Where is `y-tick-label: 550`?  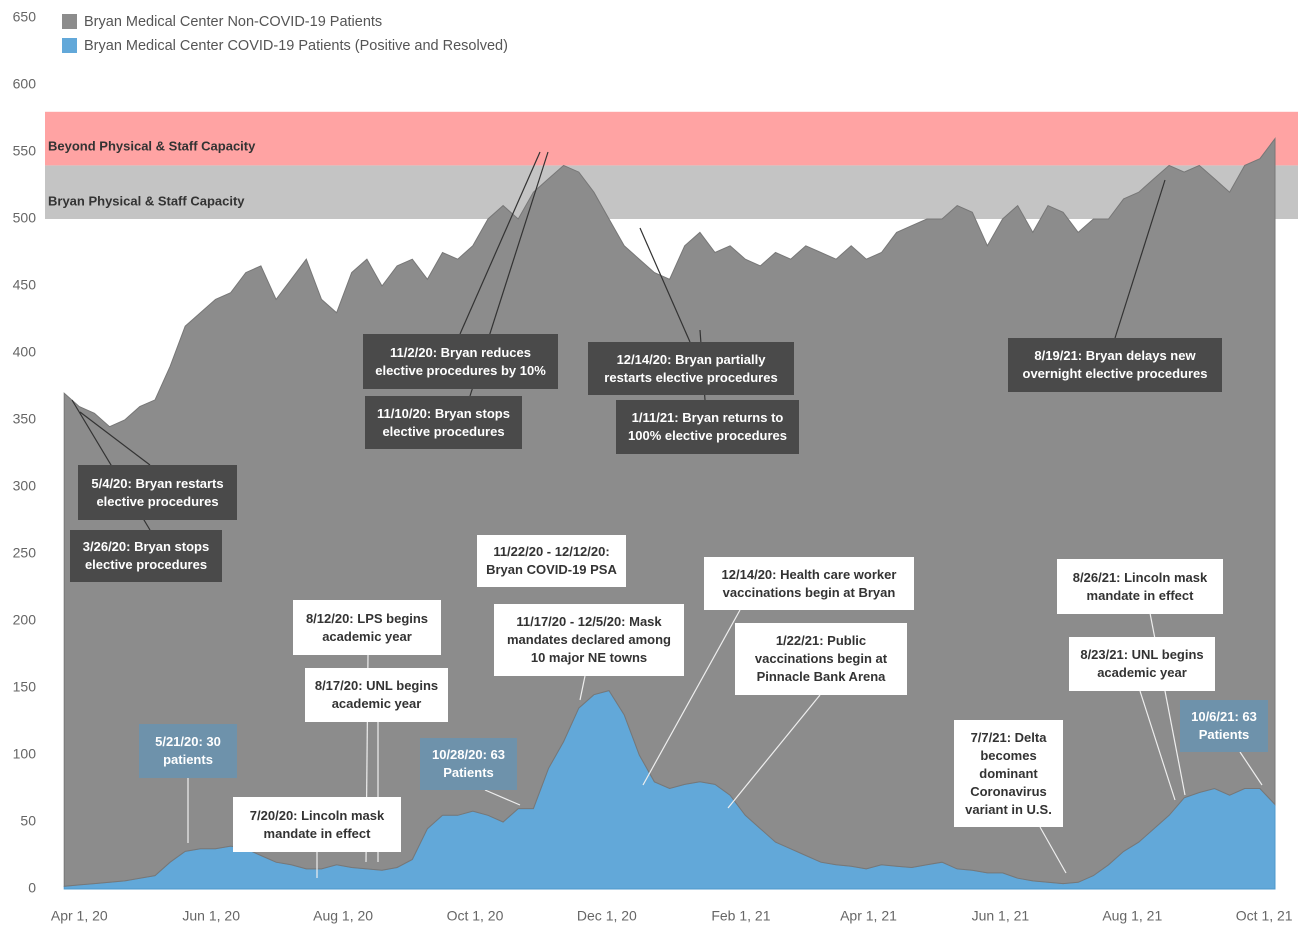
y-tick-label: 550 is located at coordinates (25, 151).